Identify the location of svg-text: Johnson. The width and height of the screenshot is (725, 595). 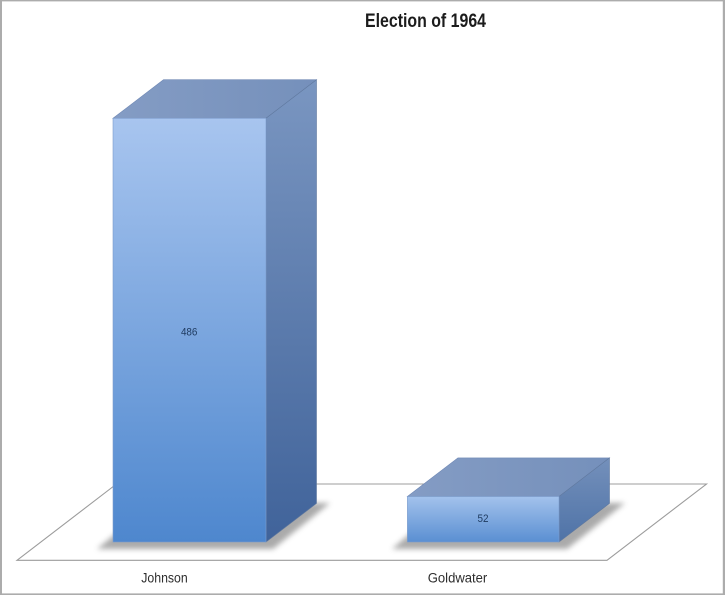
(164, 577).